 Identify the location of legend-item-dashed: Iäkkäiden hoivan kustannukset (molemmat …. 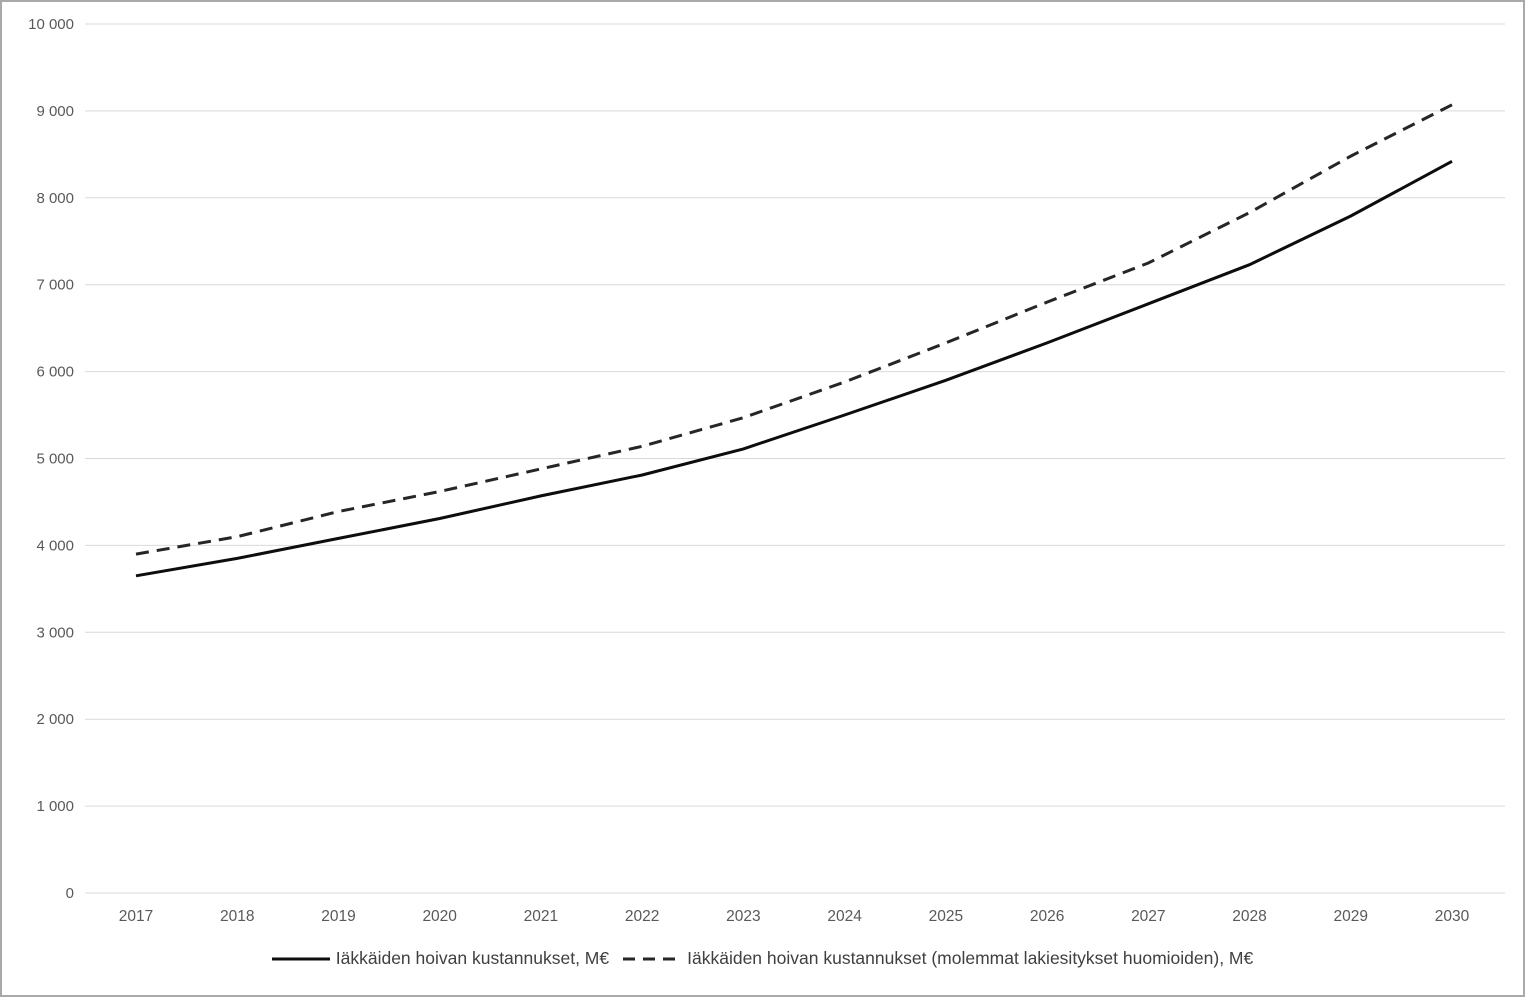
(938, 958).